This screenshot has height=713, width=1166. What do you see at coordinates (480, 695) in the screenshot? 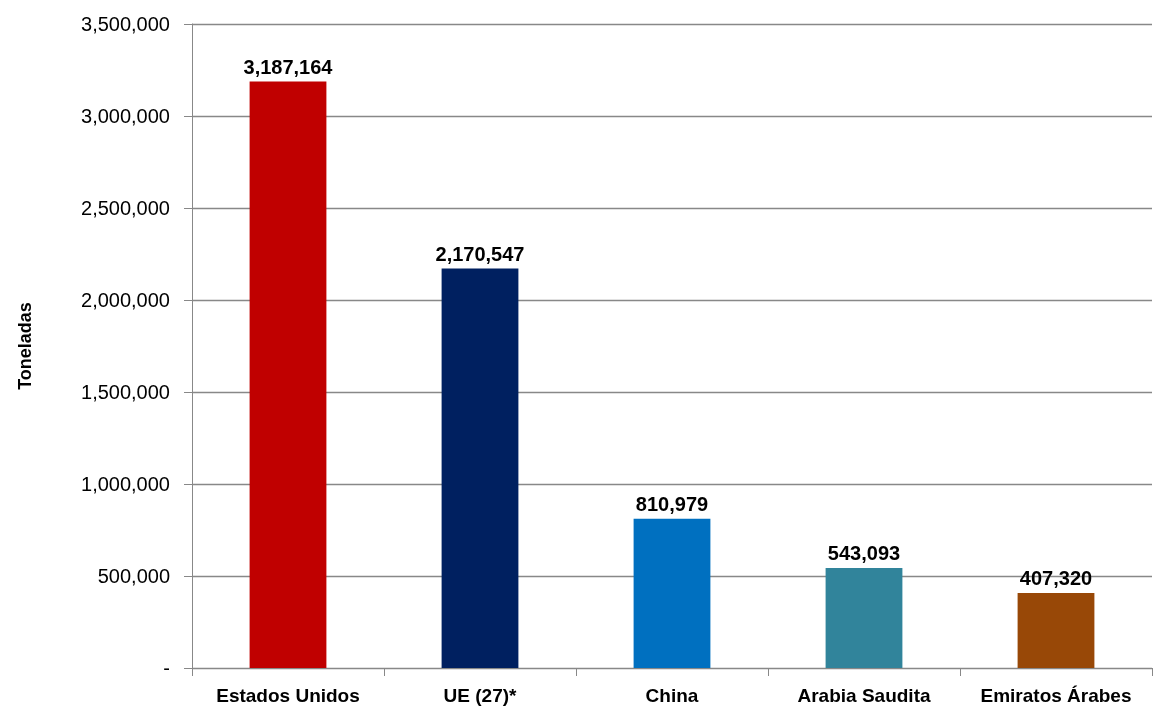
I see `x-tick-label: UE (27)*` at bounding box center [480, 695].